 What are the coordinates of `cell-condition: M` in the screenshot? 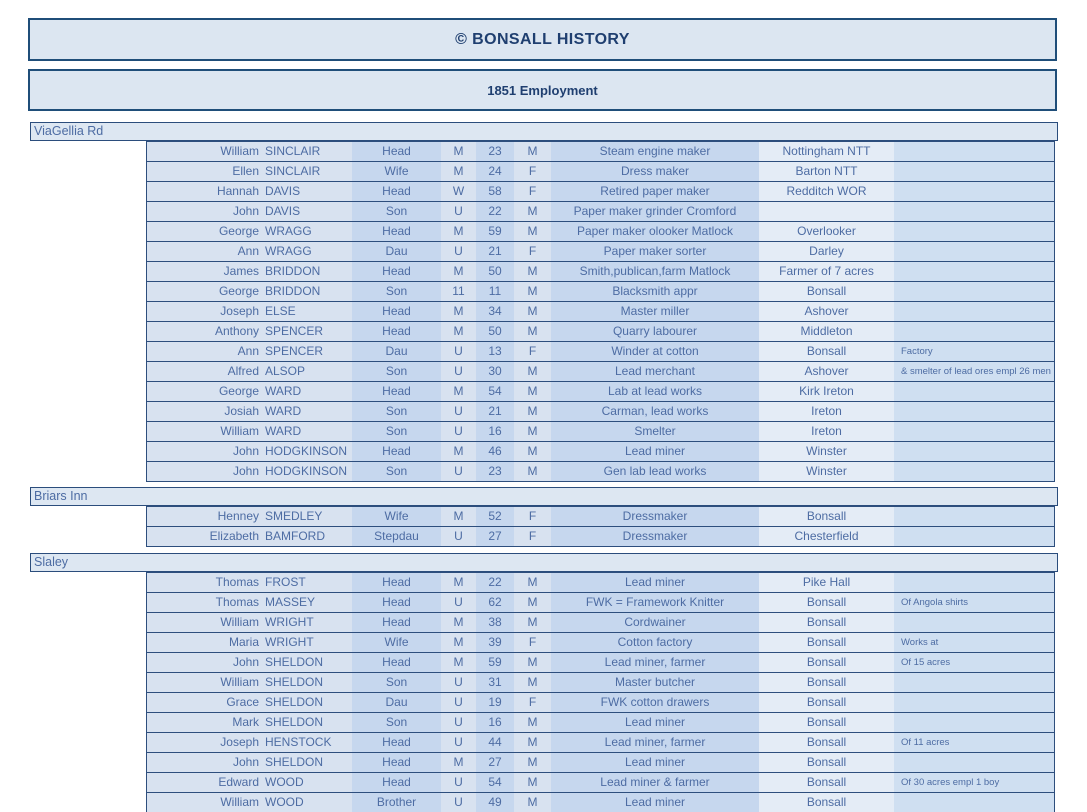 It's located at (458, 516).